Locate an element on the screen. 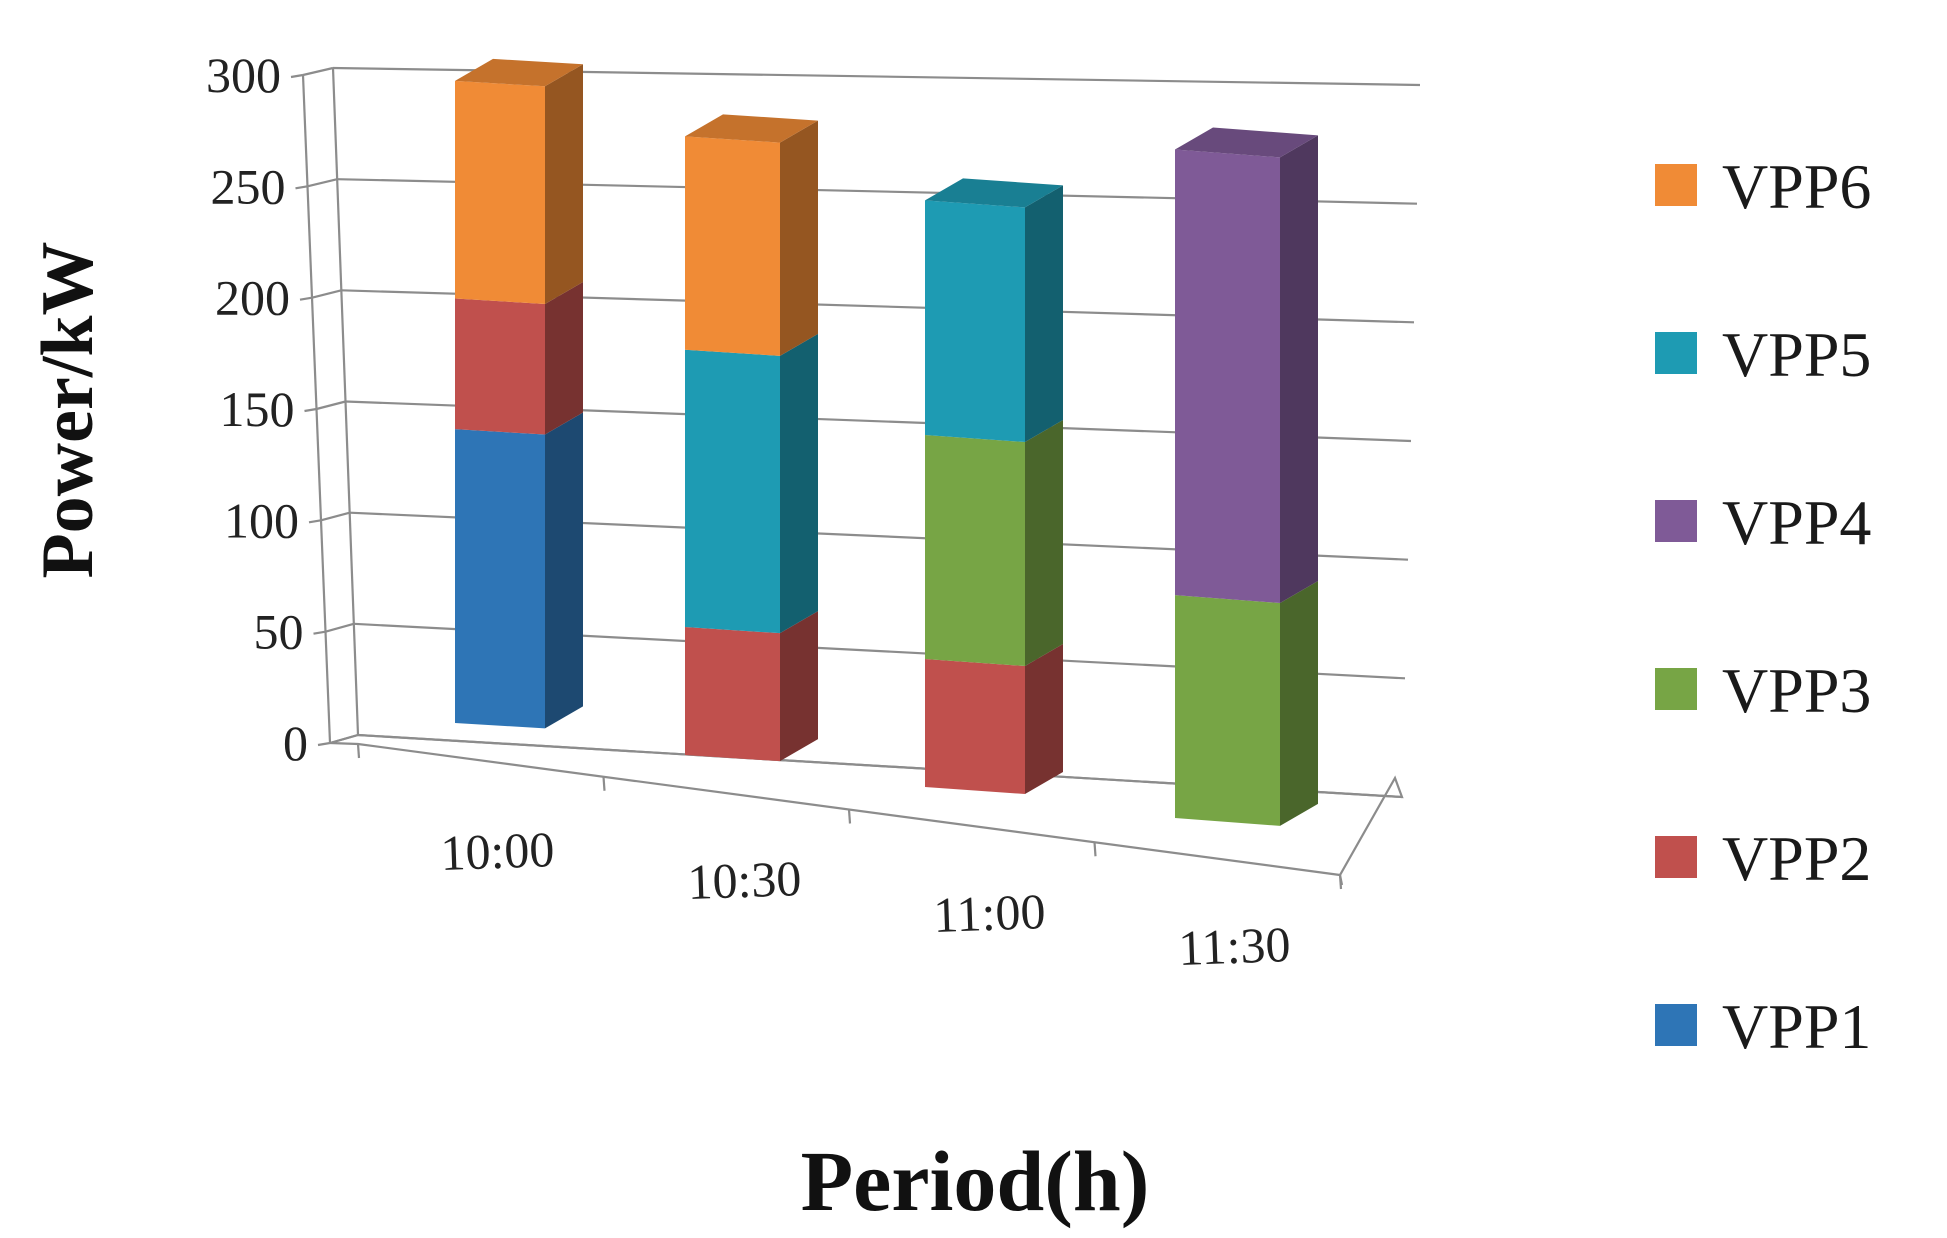 The height and width of the screenshot is (1238, 1947). legend-swatch-vpp2 is located at coordinates (1676, 857).